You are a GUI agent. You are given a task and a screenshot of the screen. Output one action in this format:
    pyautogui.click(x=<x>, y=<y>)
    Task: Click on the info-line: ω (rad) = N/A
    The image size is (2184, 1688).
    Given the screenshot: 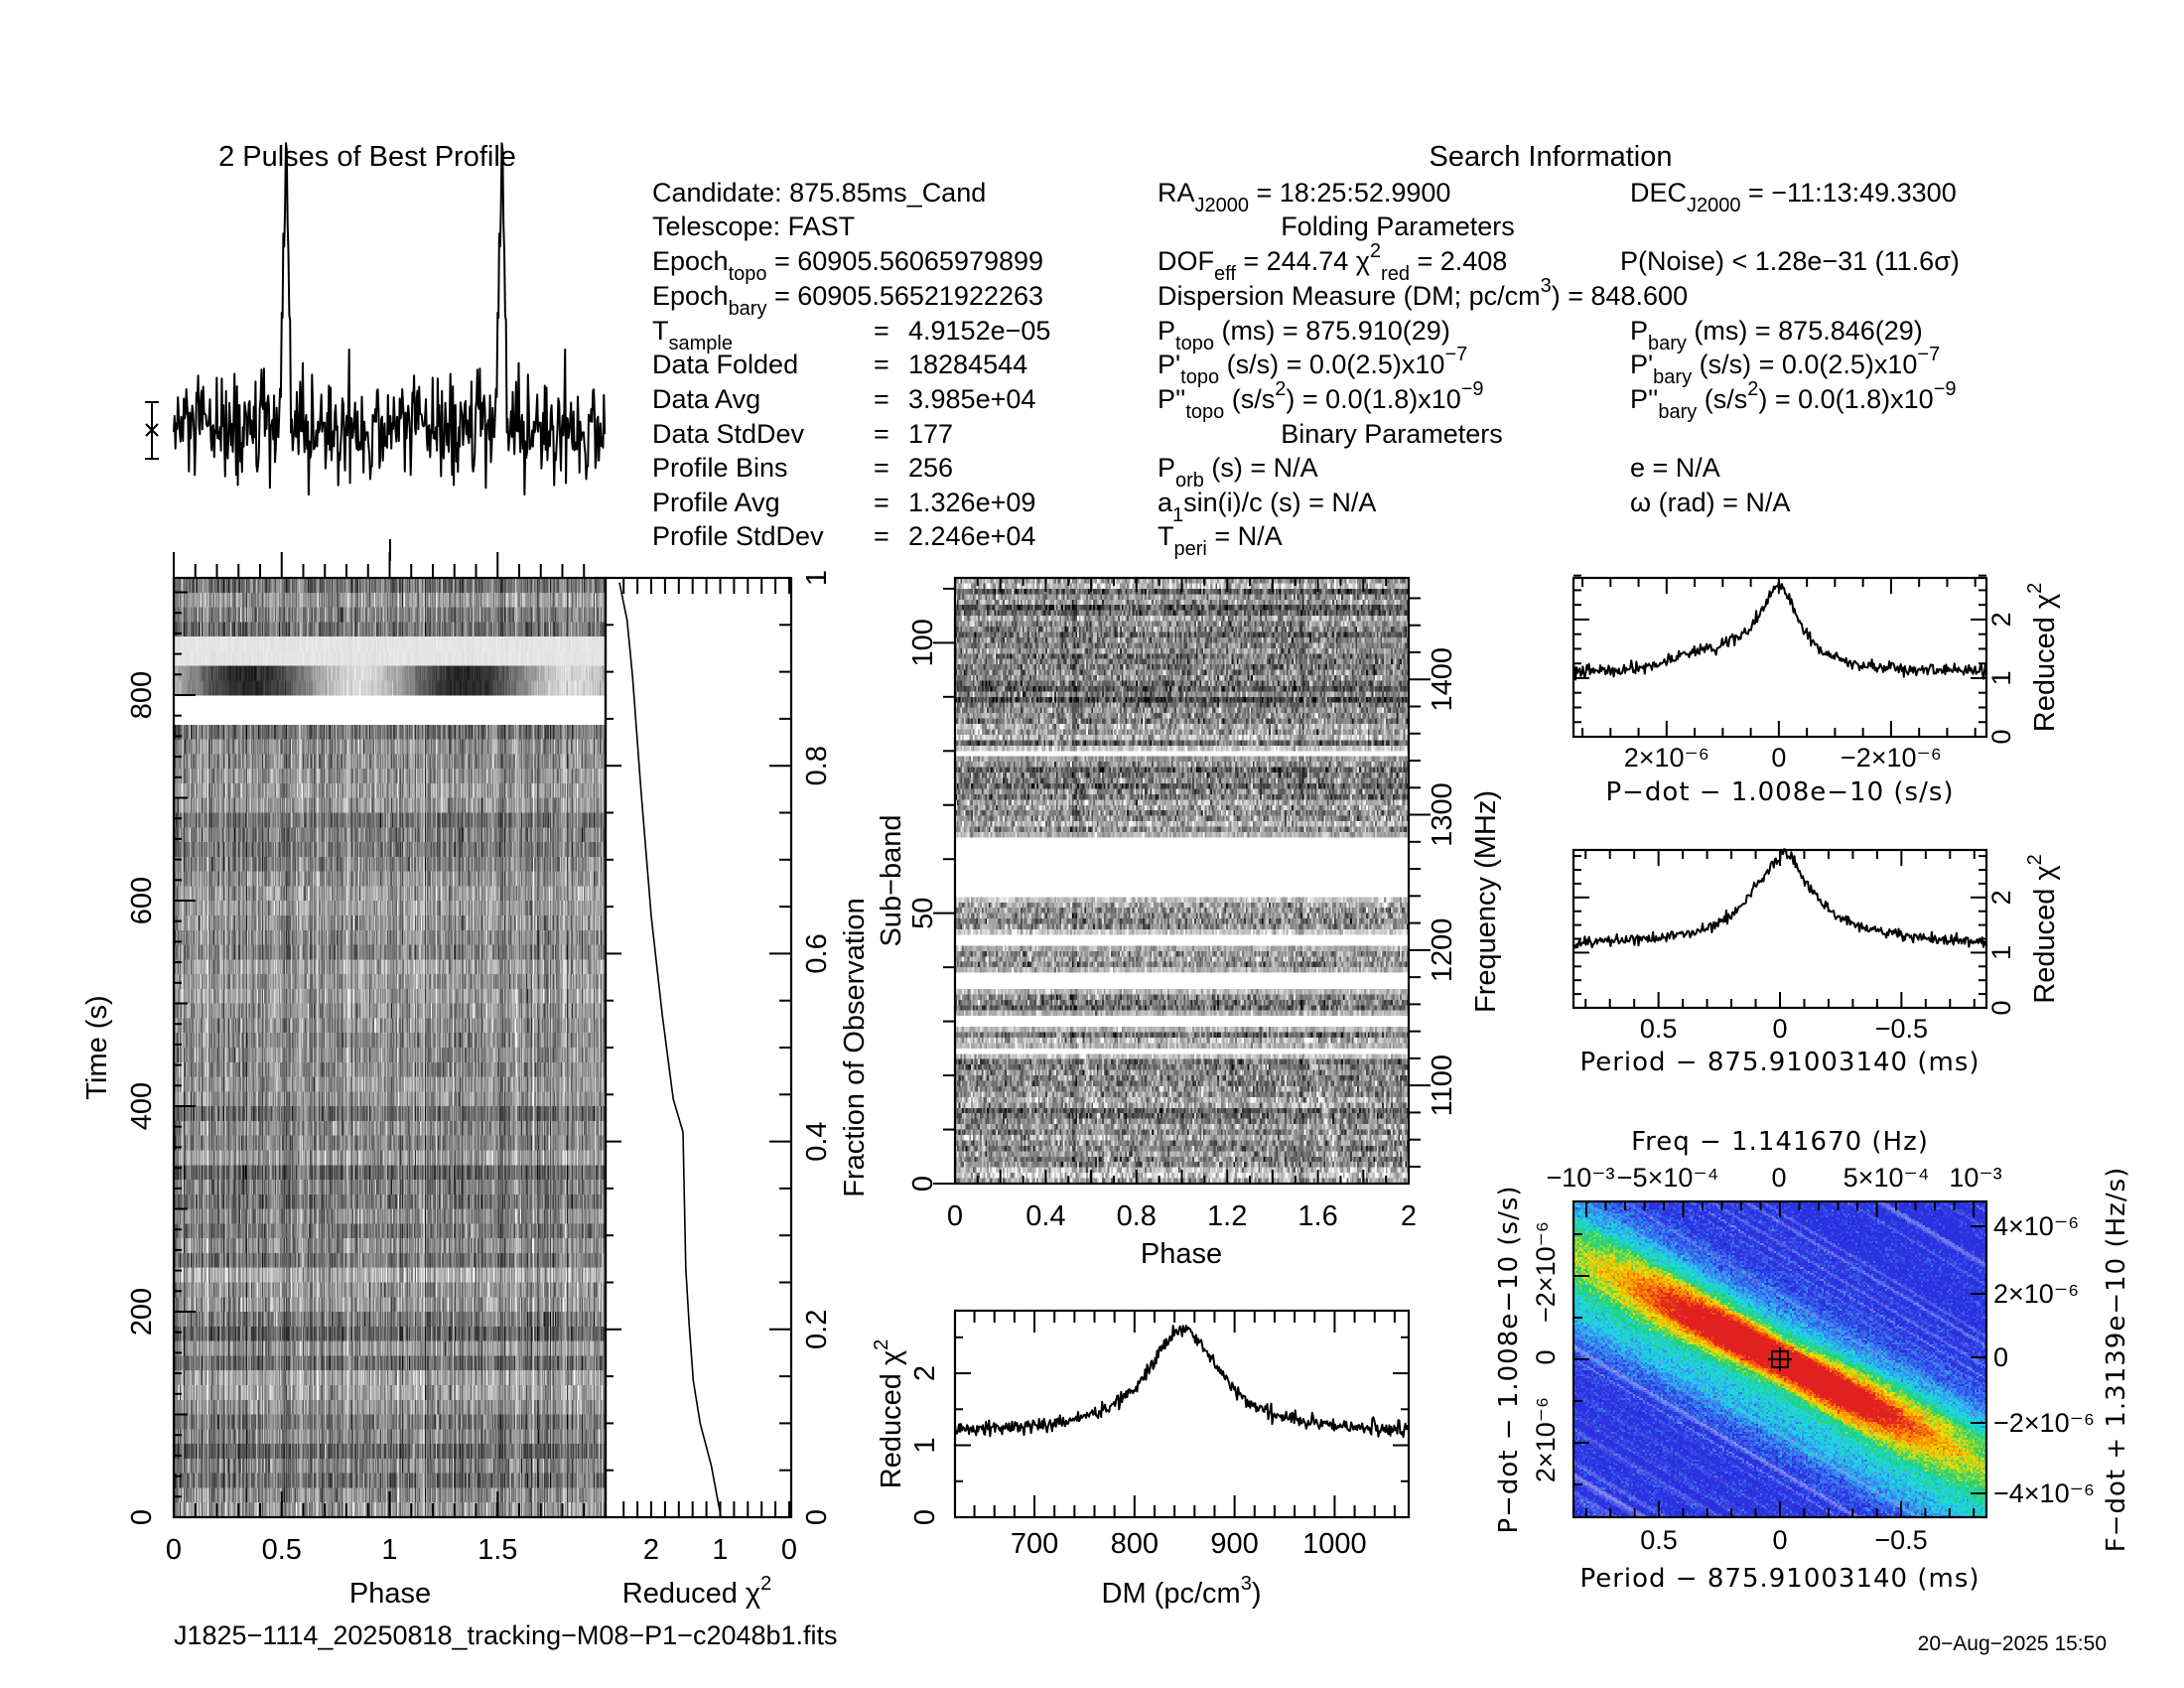 What is the action you would take?
    pyautogui.click(x=1710, y=502)
    